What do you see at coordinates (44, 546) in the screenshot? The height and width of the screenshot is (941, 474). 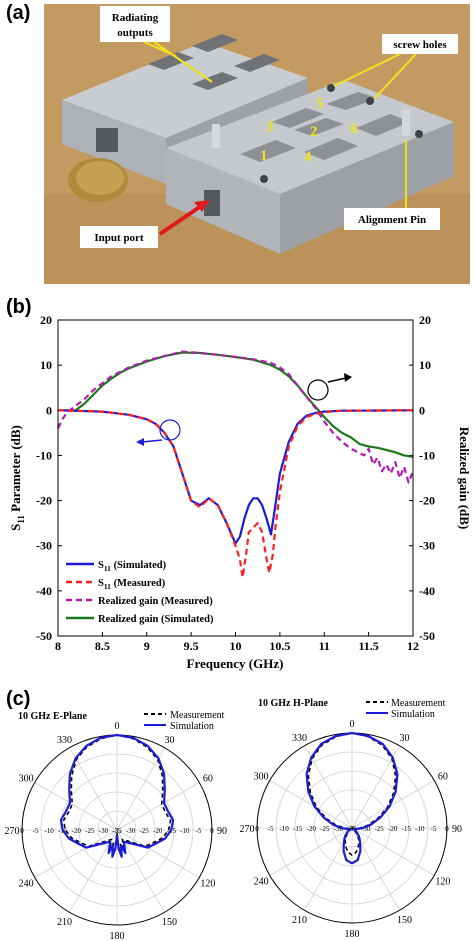 I see `chart-b-ytick-label-left: -30` at bounding box center [44, 546].